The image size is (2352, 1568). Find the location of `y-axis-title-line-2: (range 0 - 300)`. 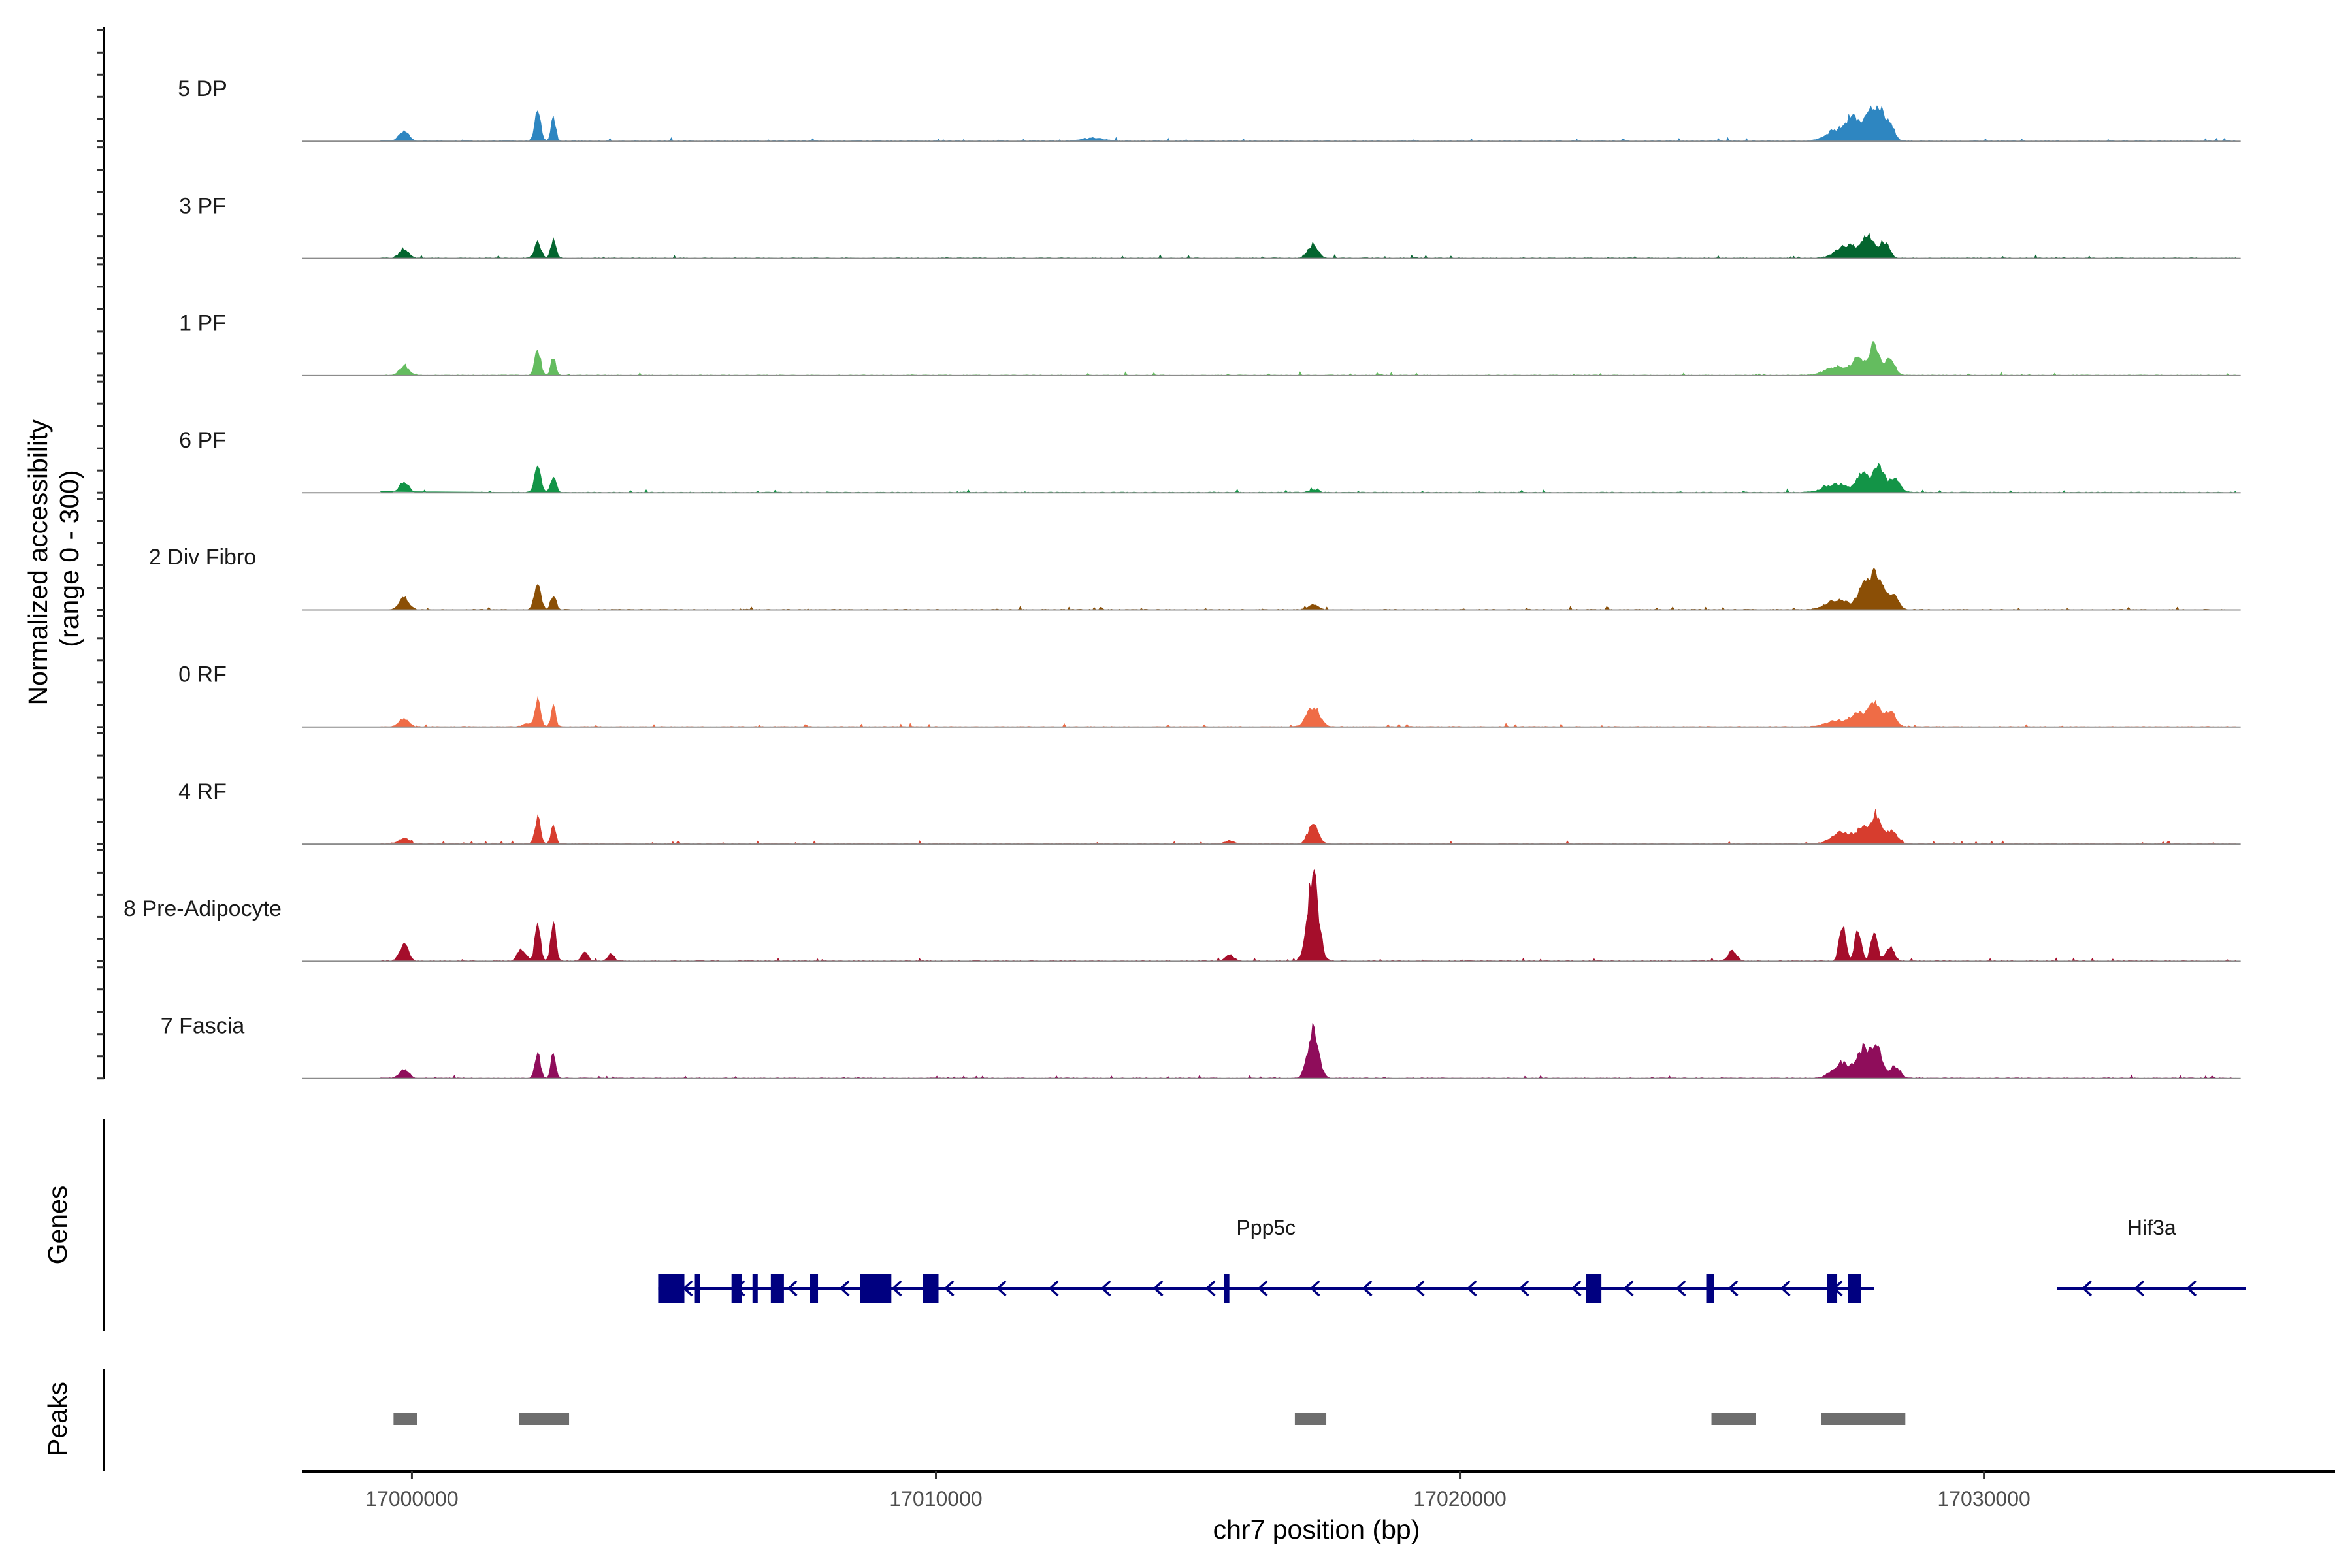

y-axis-title-line-2: (range 0 - 300) is located at coordinates (69, 558).